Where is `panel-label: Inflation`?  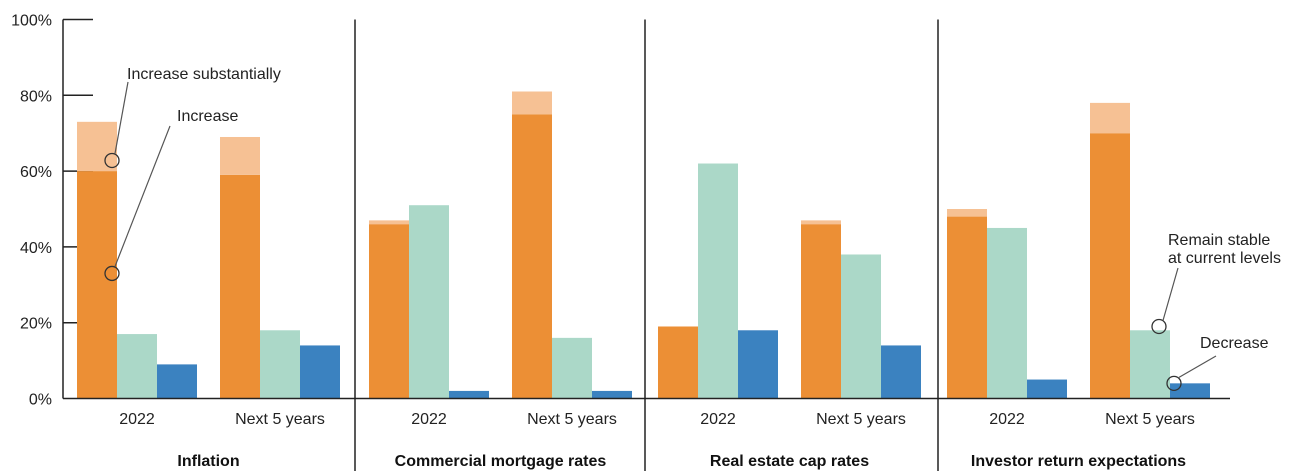 panel-label: Inflation is located at coordinates (208, 461).